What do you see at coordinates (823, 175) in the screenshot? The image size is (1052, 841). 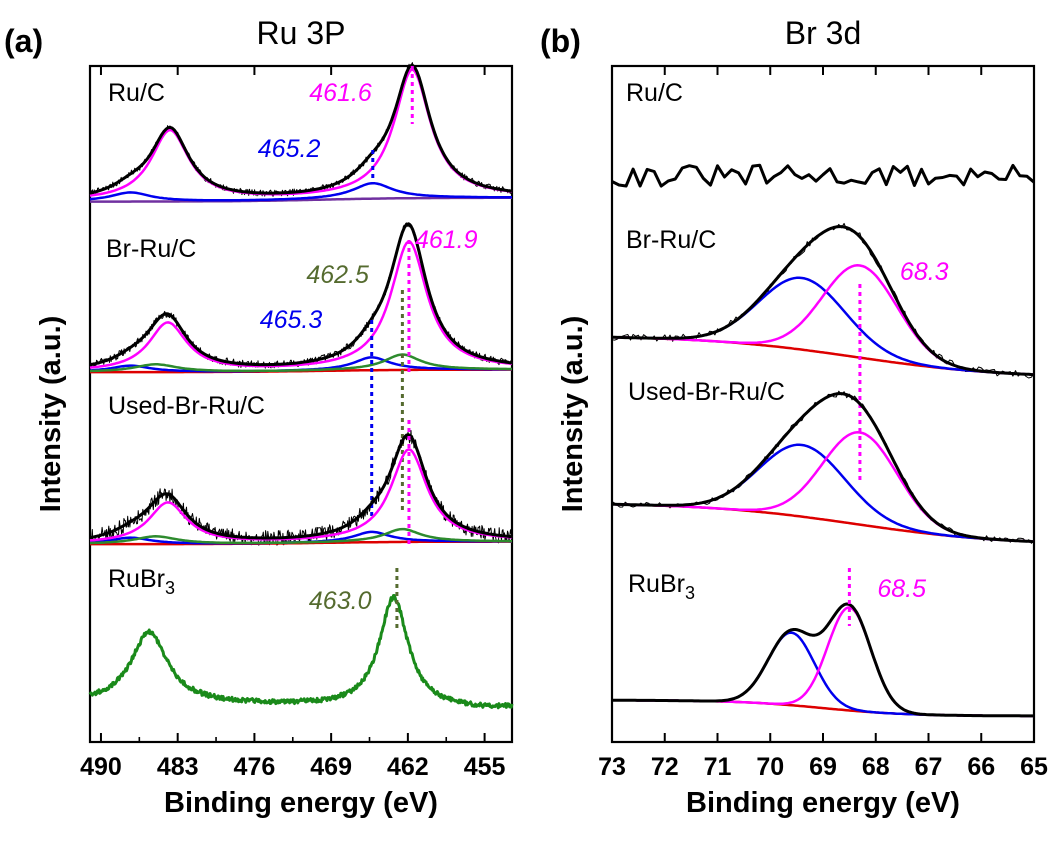 I see `noise-spectrum` at bounding box center [823, 175].